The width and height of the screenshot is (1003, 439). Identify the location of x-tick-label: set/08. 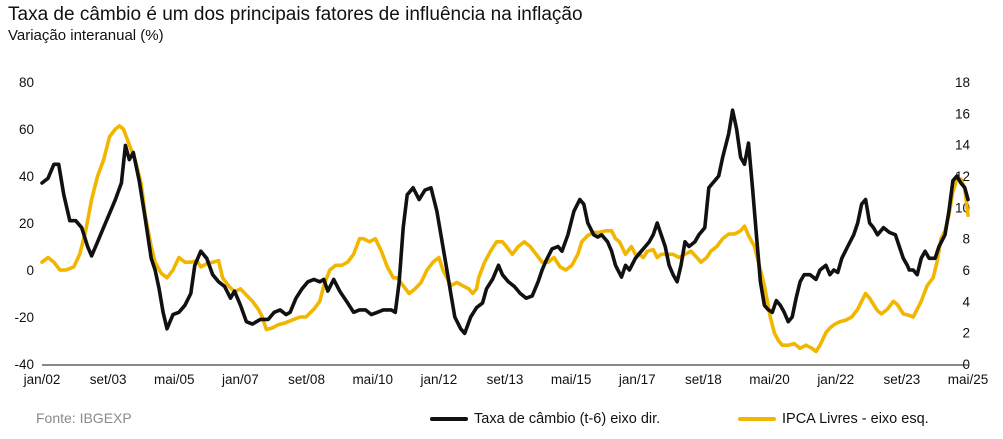
(306, 379).